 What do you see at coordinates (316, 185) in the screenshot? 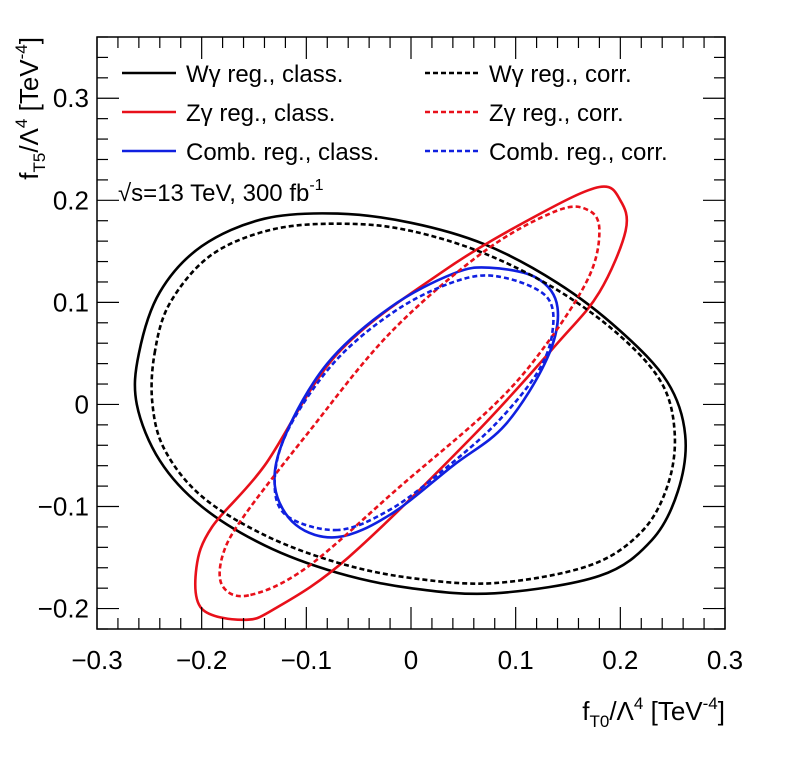
I see `annotation-sup: -1` at bounding box center [316, 185].